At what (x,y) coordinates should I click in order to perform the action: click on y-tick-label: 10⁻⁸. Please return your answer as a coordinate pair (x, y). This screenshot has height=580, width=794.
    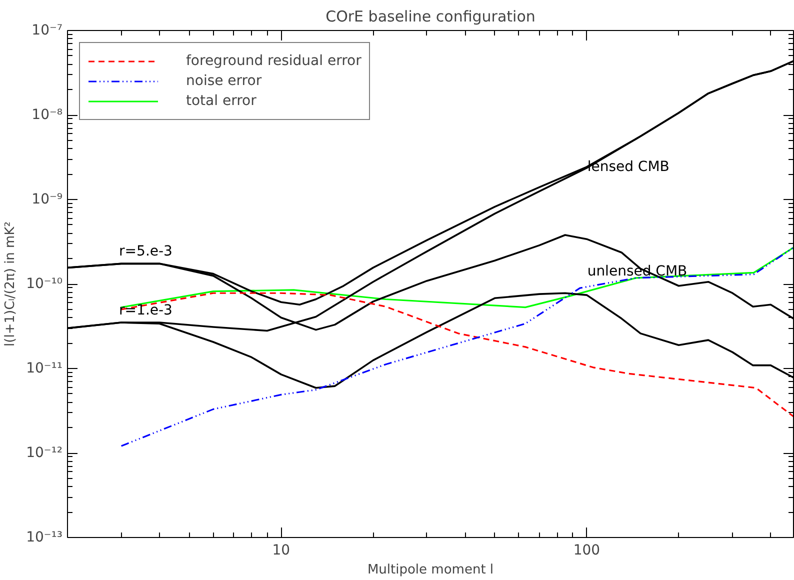
    Looking at the image, I should click on (47, 115).